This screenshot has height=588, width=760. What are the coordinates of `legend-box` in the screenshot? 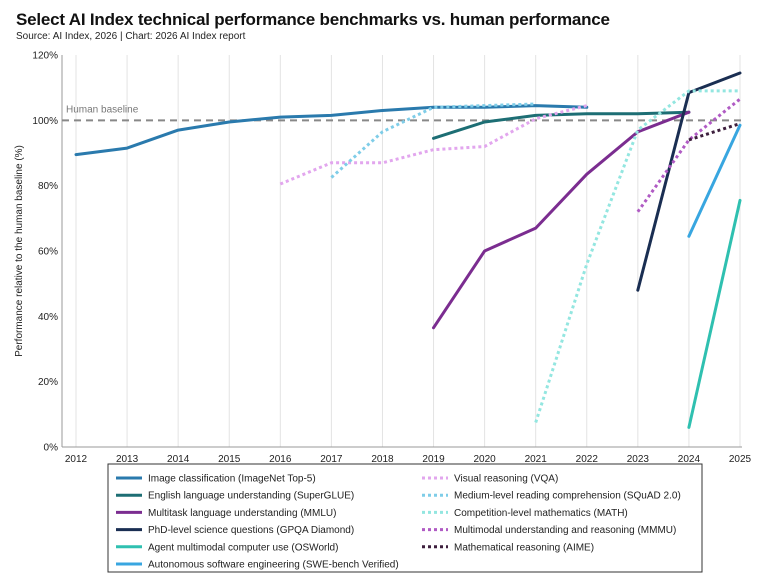 It's located at (405, 518).